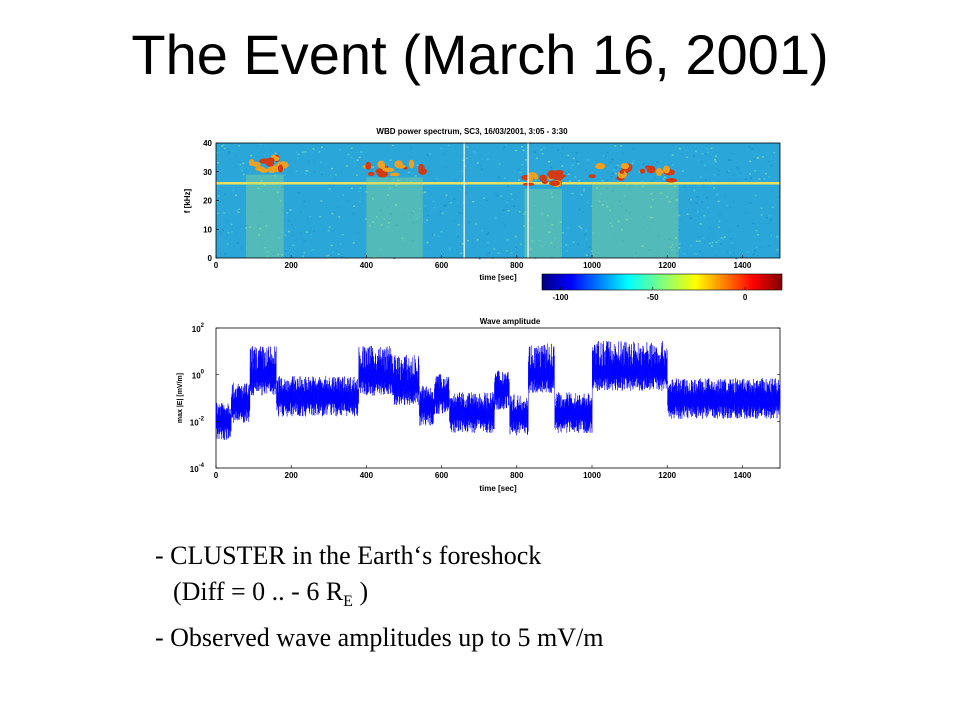  I want to click on amplitude-ytick-label: 10², so click(198, 328).